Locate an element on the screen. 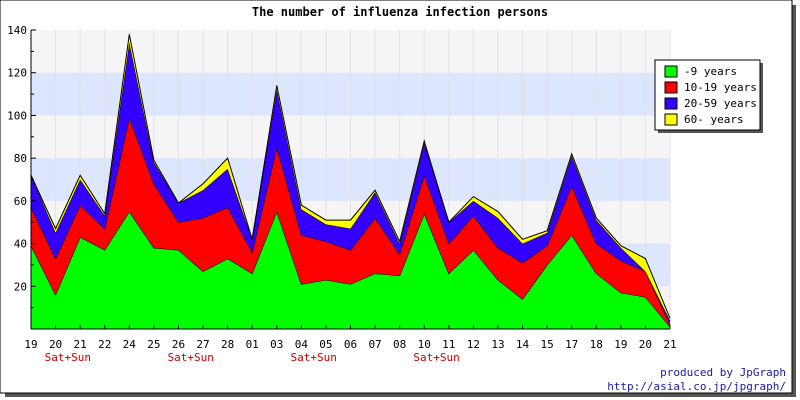  x-tick-label: 22 is located at coordinates (104, 344).